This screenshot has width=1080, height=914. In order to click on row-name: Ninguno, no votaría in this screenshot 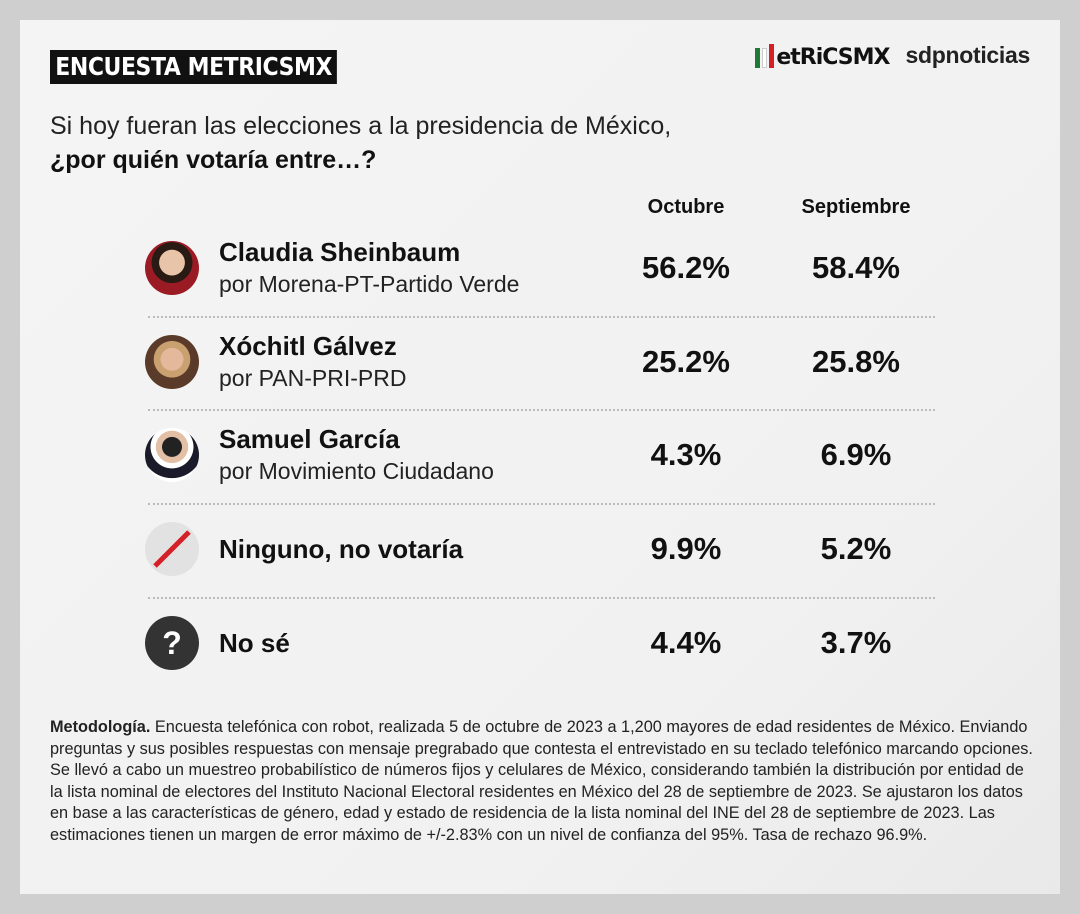, I will do `click(341, 549)`.